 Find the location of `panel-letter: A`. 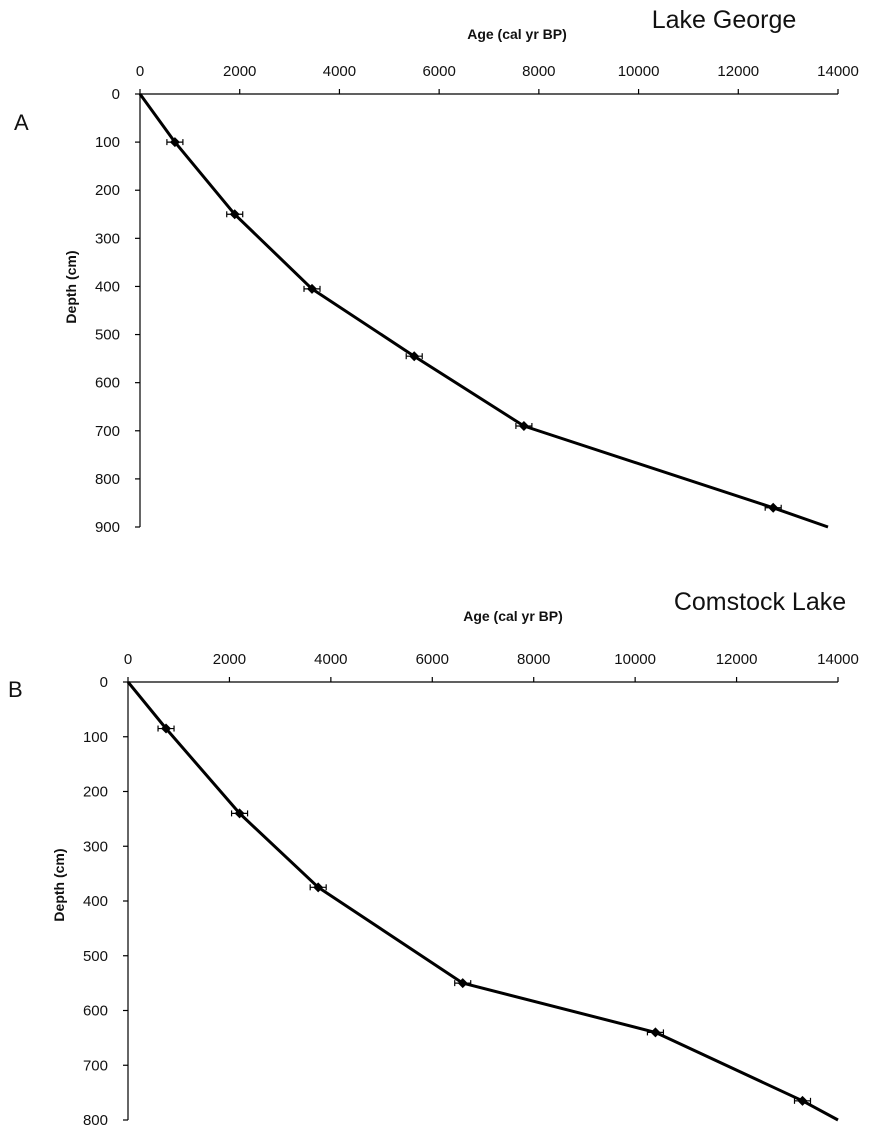

panel-letter: A is located at coordinates (21, 122).